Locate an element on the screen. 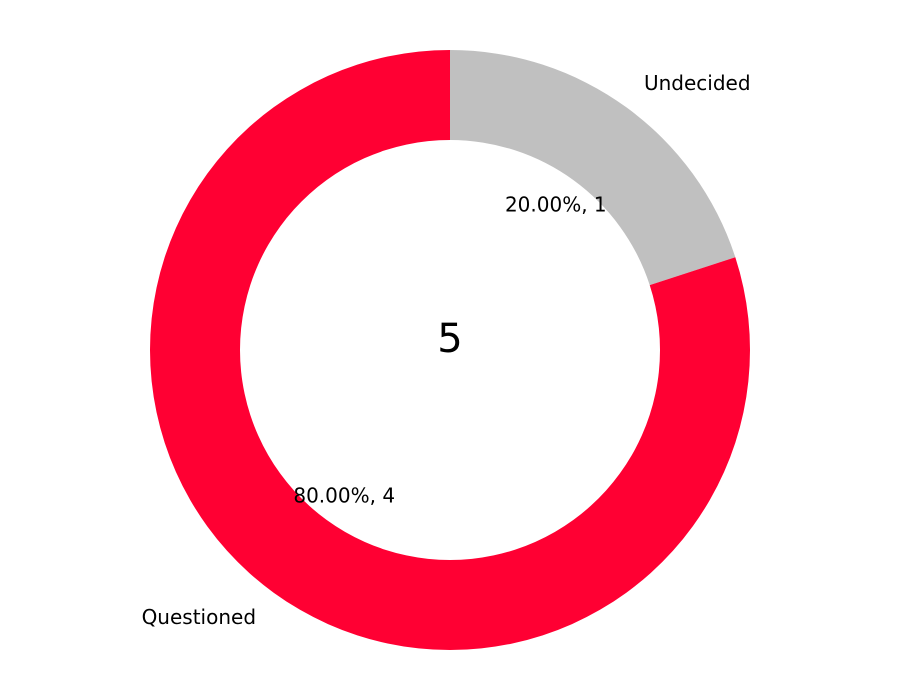  slice-undecided is located at coordinates (593, 168).